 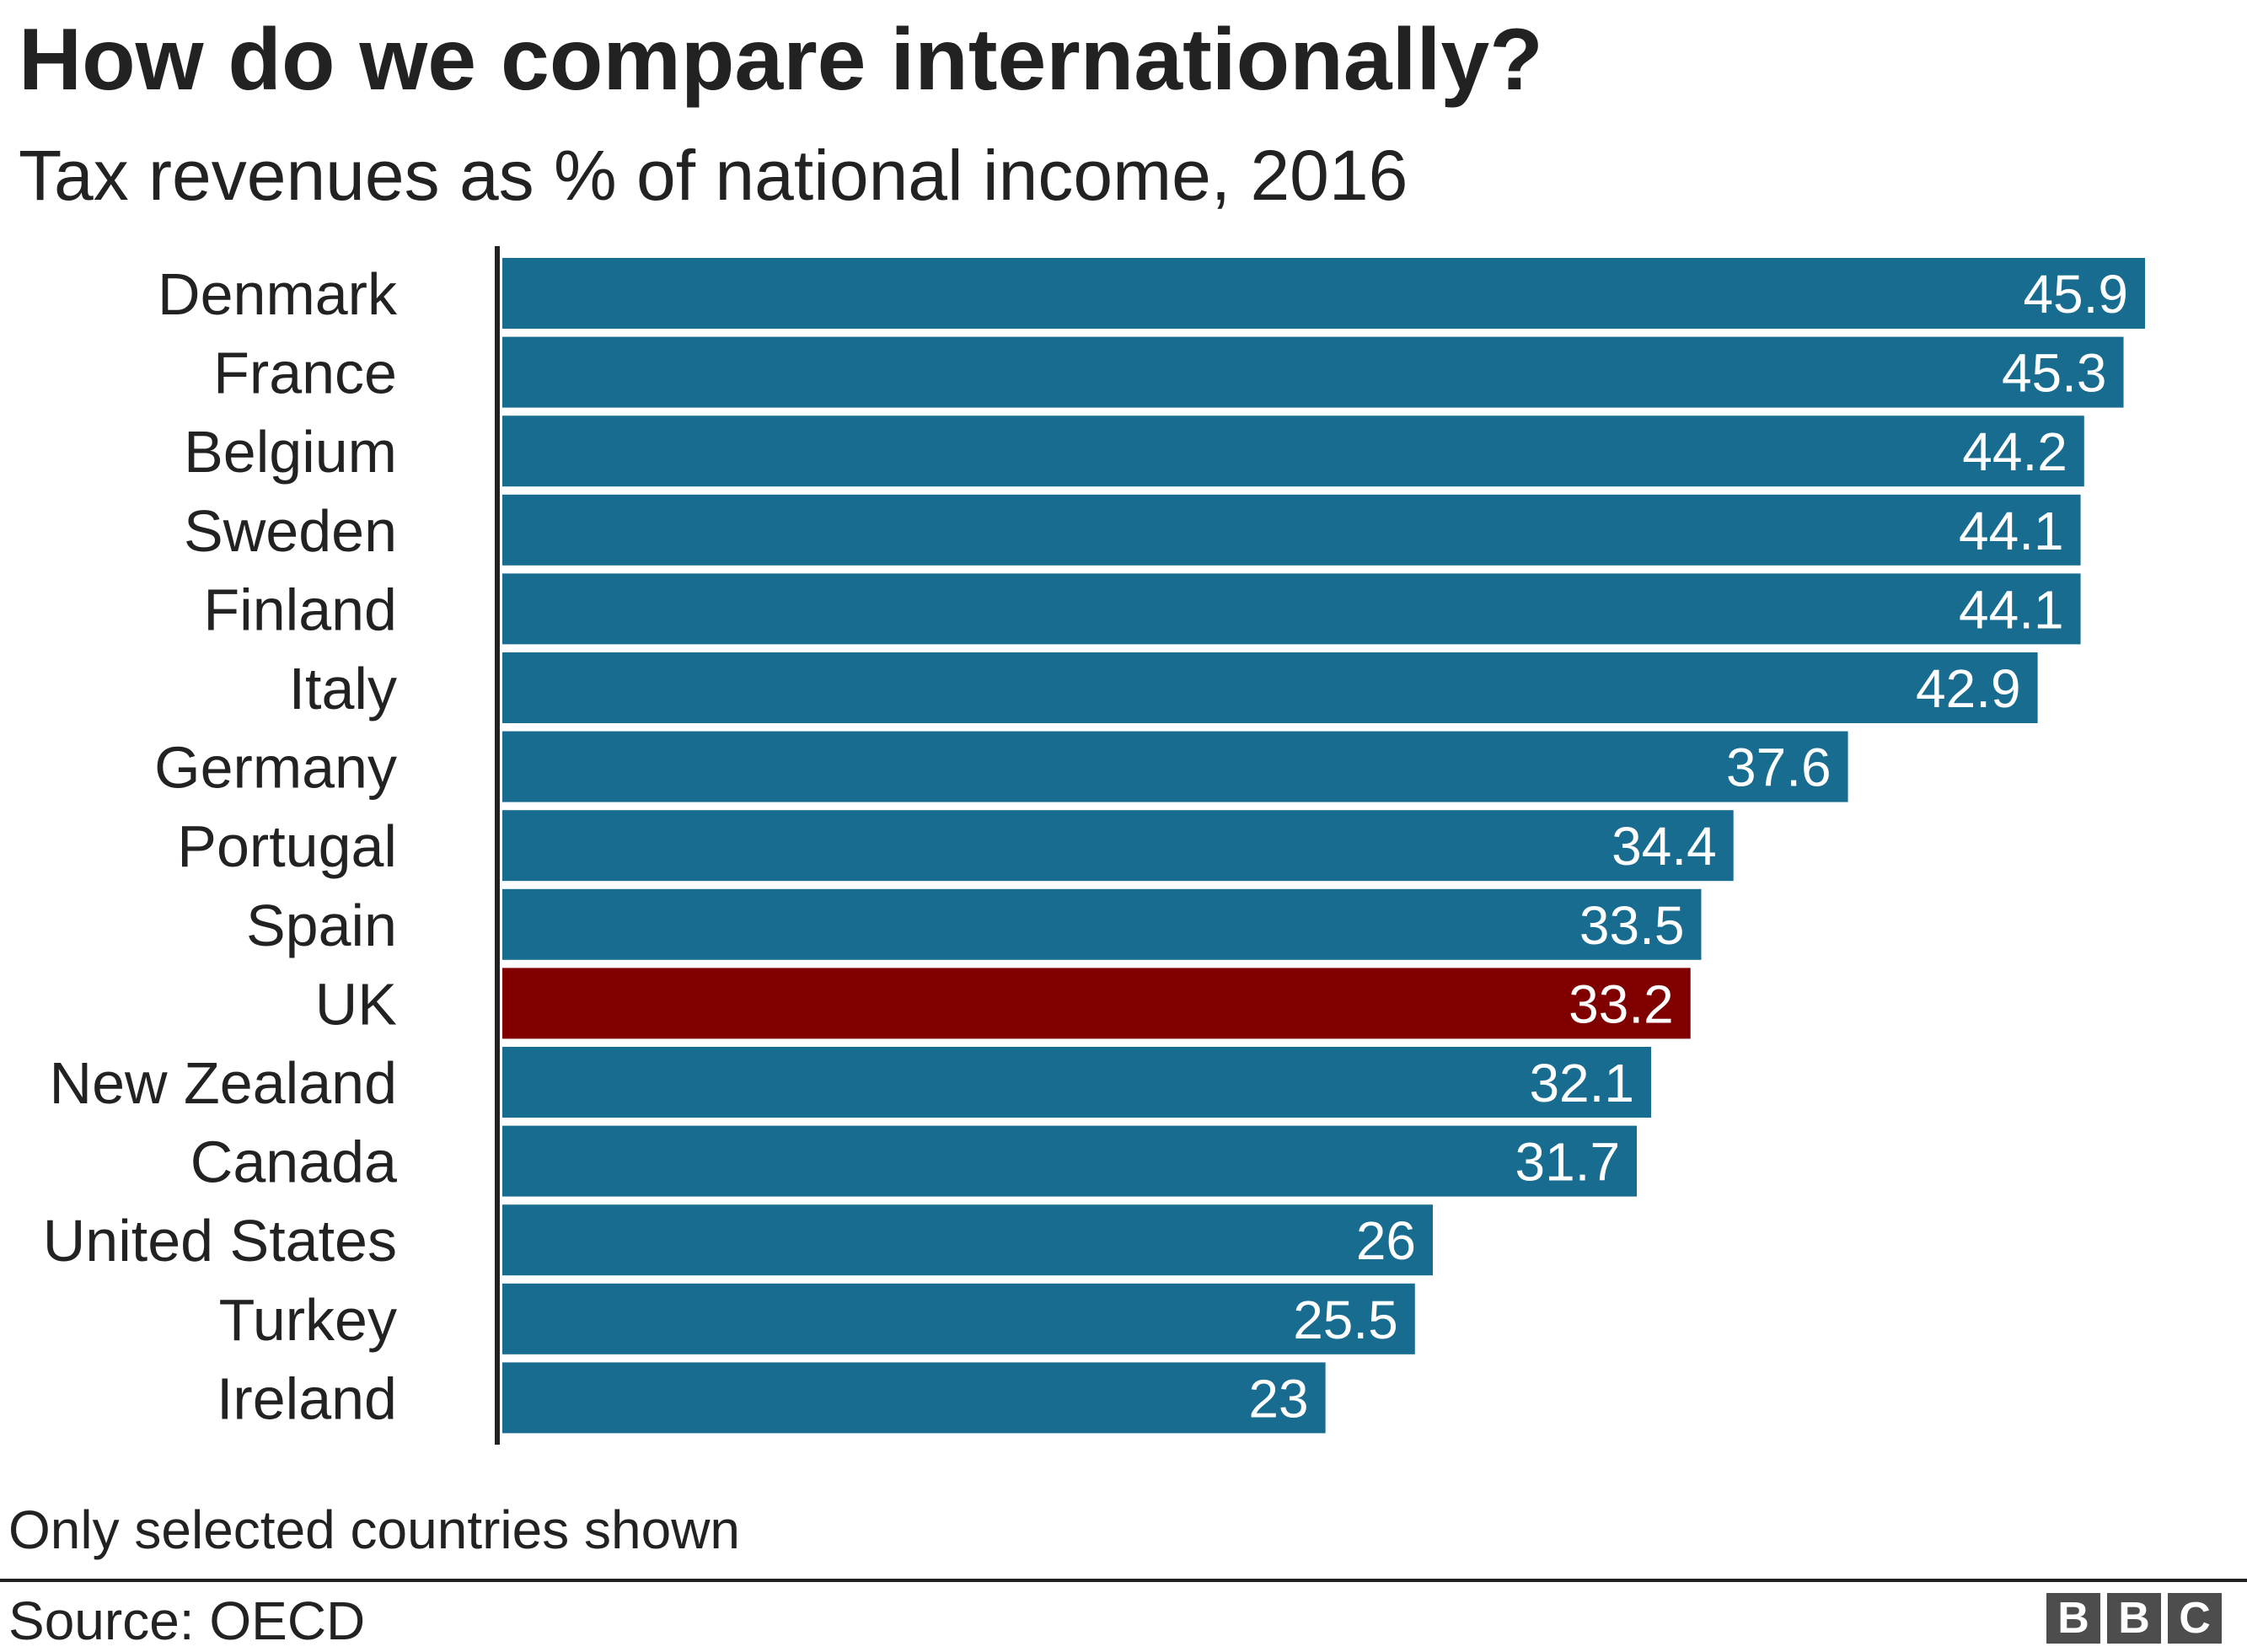 I want to click on category-label: France, so click(x=305, y=373).